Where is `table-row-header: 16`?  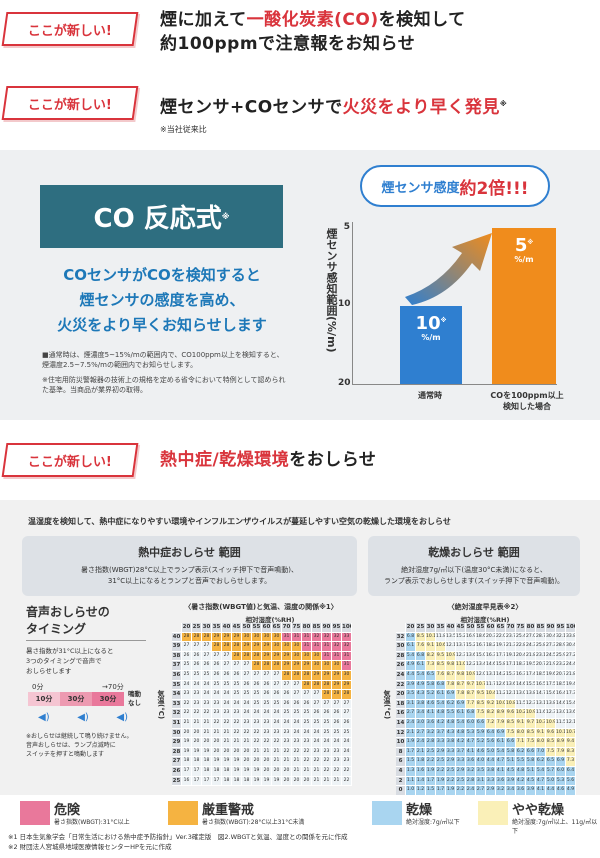 table-row-header: 16 is located at coordinates (401, 714).